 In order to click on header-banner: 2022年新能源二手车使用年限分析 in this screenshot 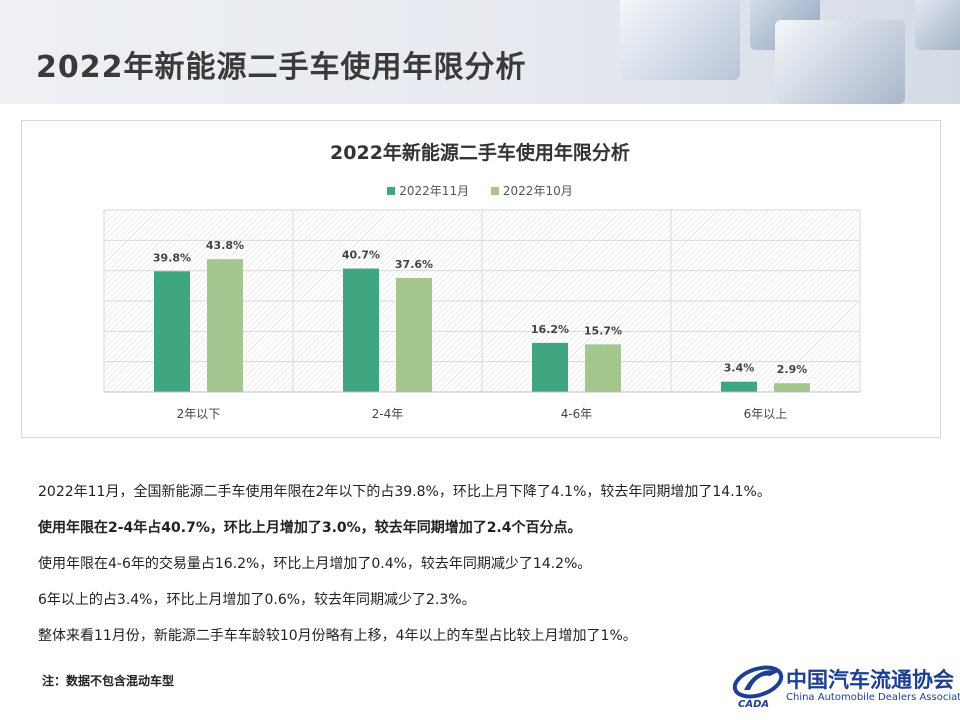, I will do `click(480, 52)`.